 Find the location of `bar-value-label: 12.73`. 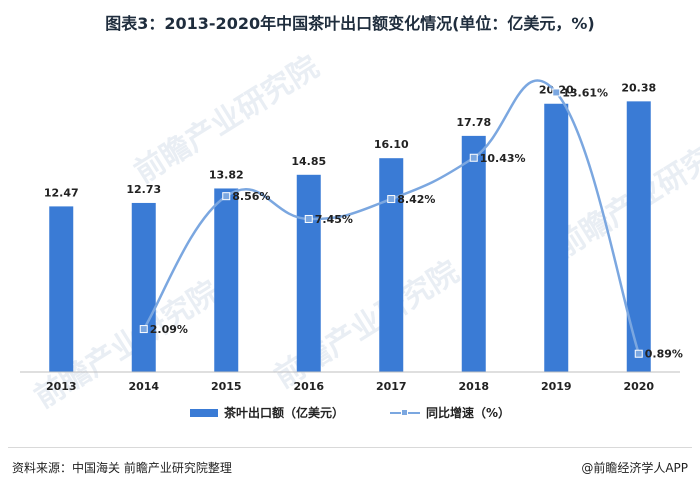

bar-value-label: 12.73 is located at coordinates (143, 189).